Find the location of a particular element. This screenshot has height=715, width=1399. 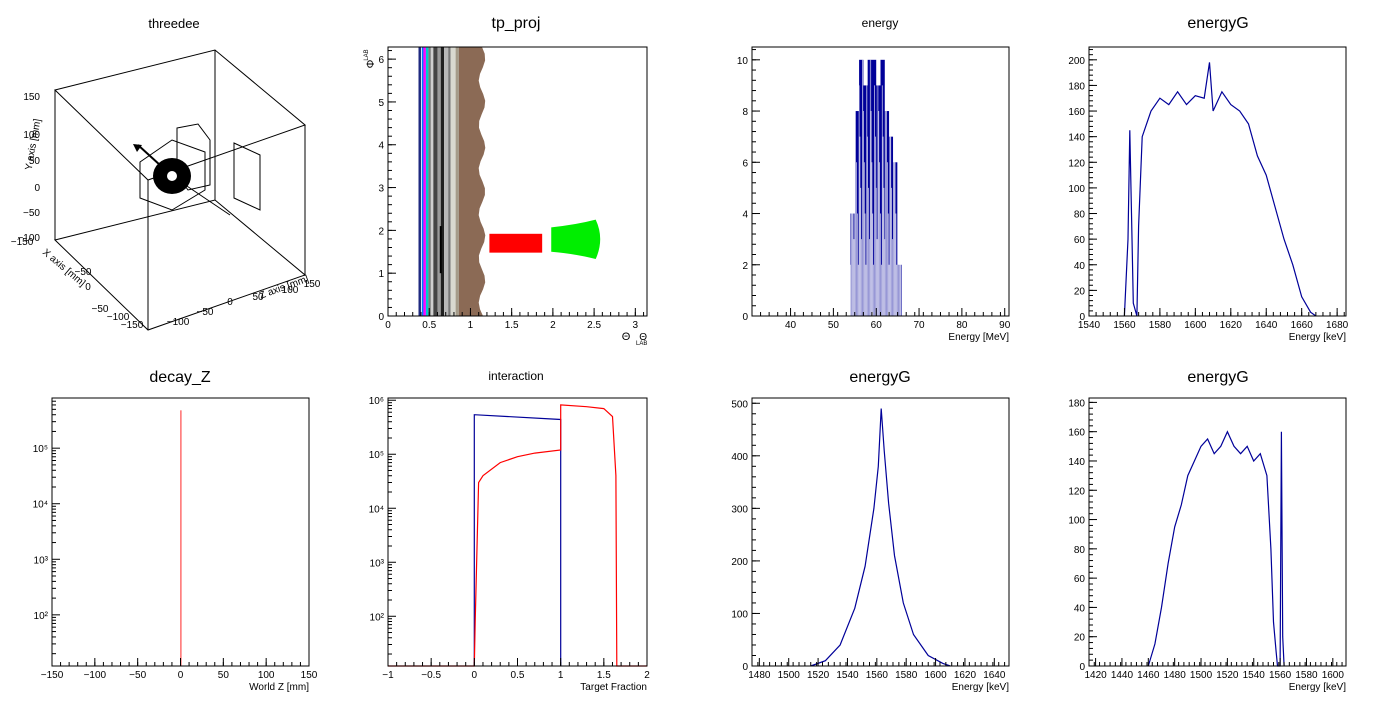

x-tick-label: 1.5 is located at coordinates (604, 675).